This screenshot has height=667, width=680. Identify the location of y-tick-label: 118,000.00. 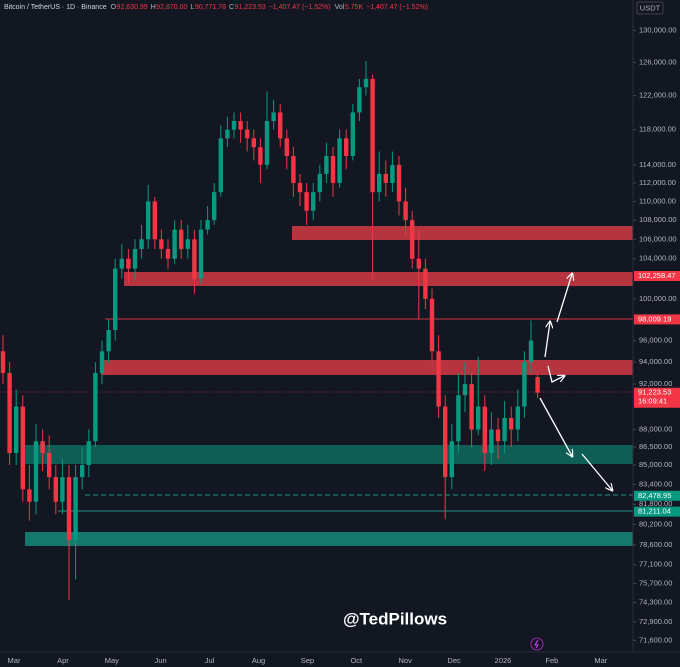
(657, 129).